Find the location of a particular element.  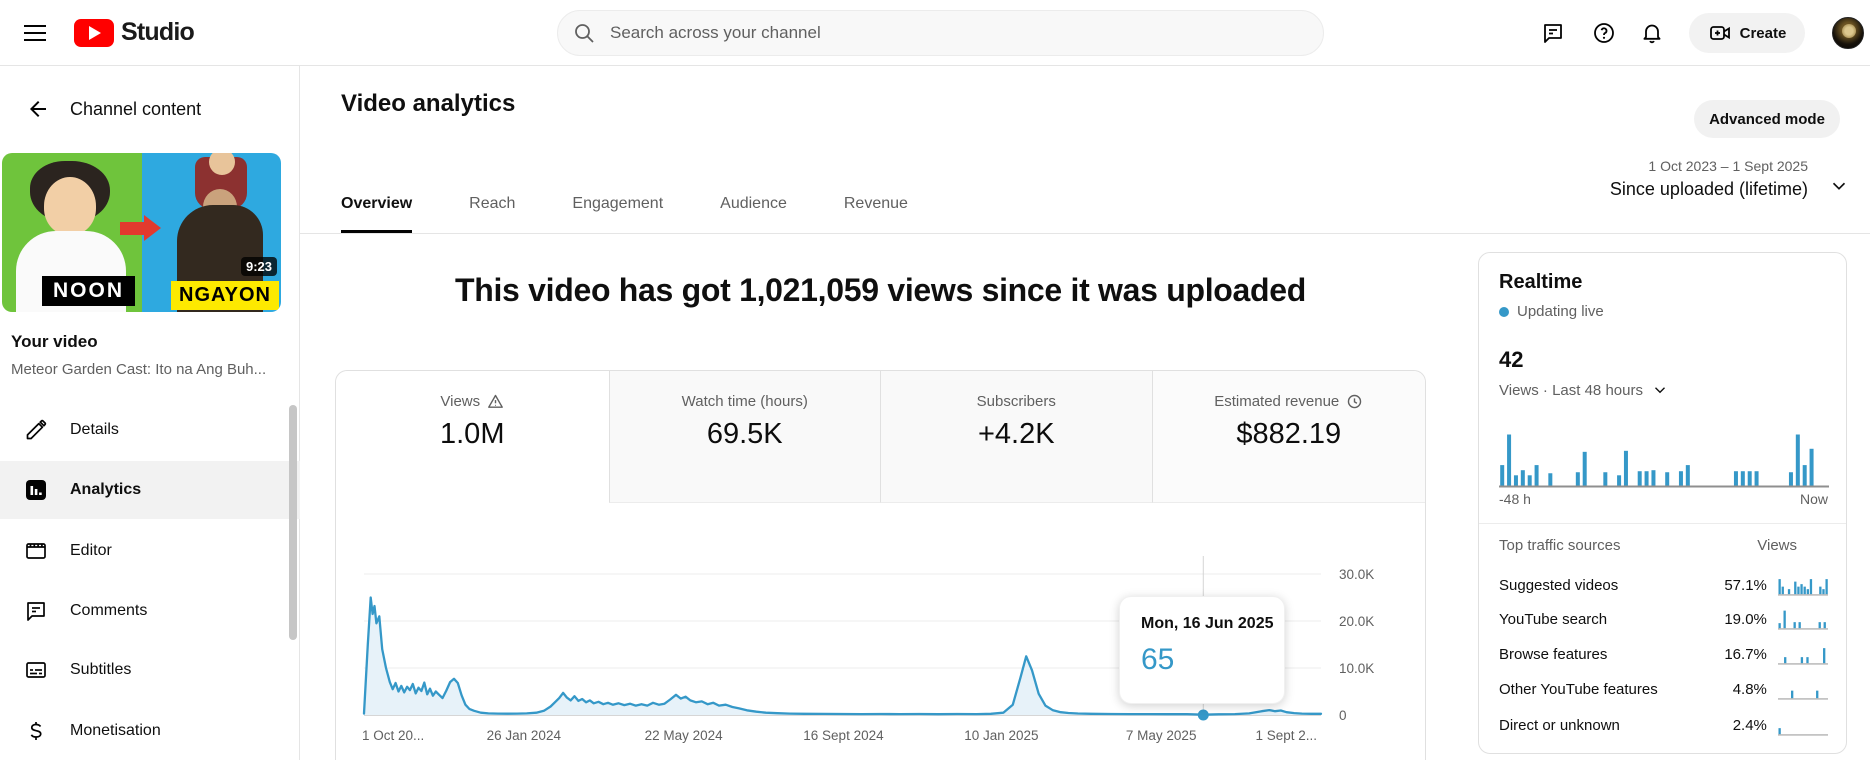

metric-label: Estimated revenue is located at coordinates (1277, 401).